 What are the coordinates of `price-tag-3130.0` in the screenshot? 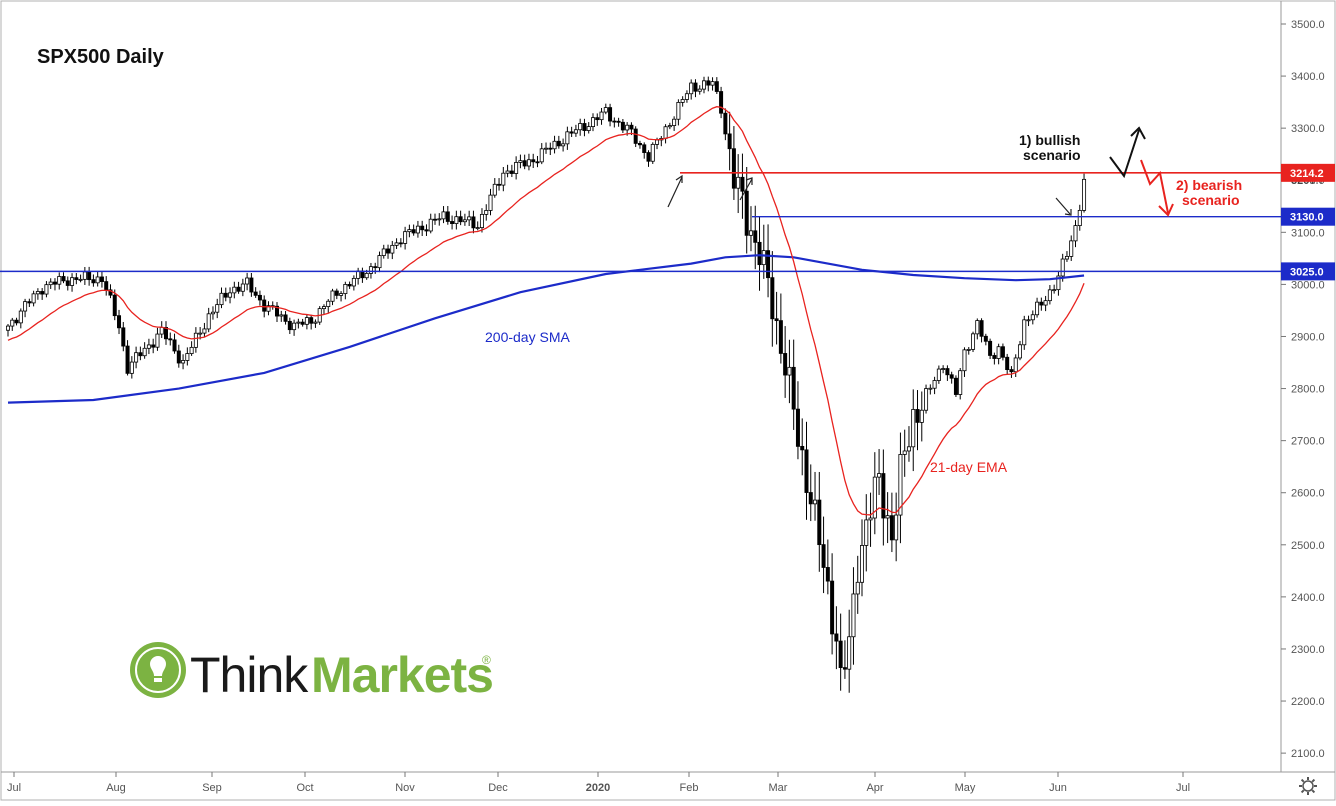 It's located at (1308, 216).